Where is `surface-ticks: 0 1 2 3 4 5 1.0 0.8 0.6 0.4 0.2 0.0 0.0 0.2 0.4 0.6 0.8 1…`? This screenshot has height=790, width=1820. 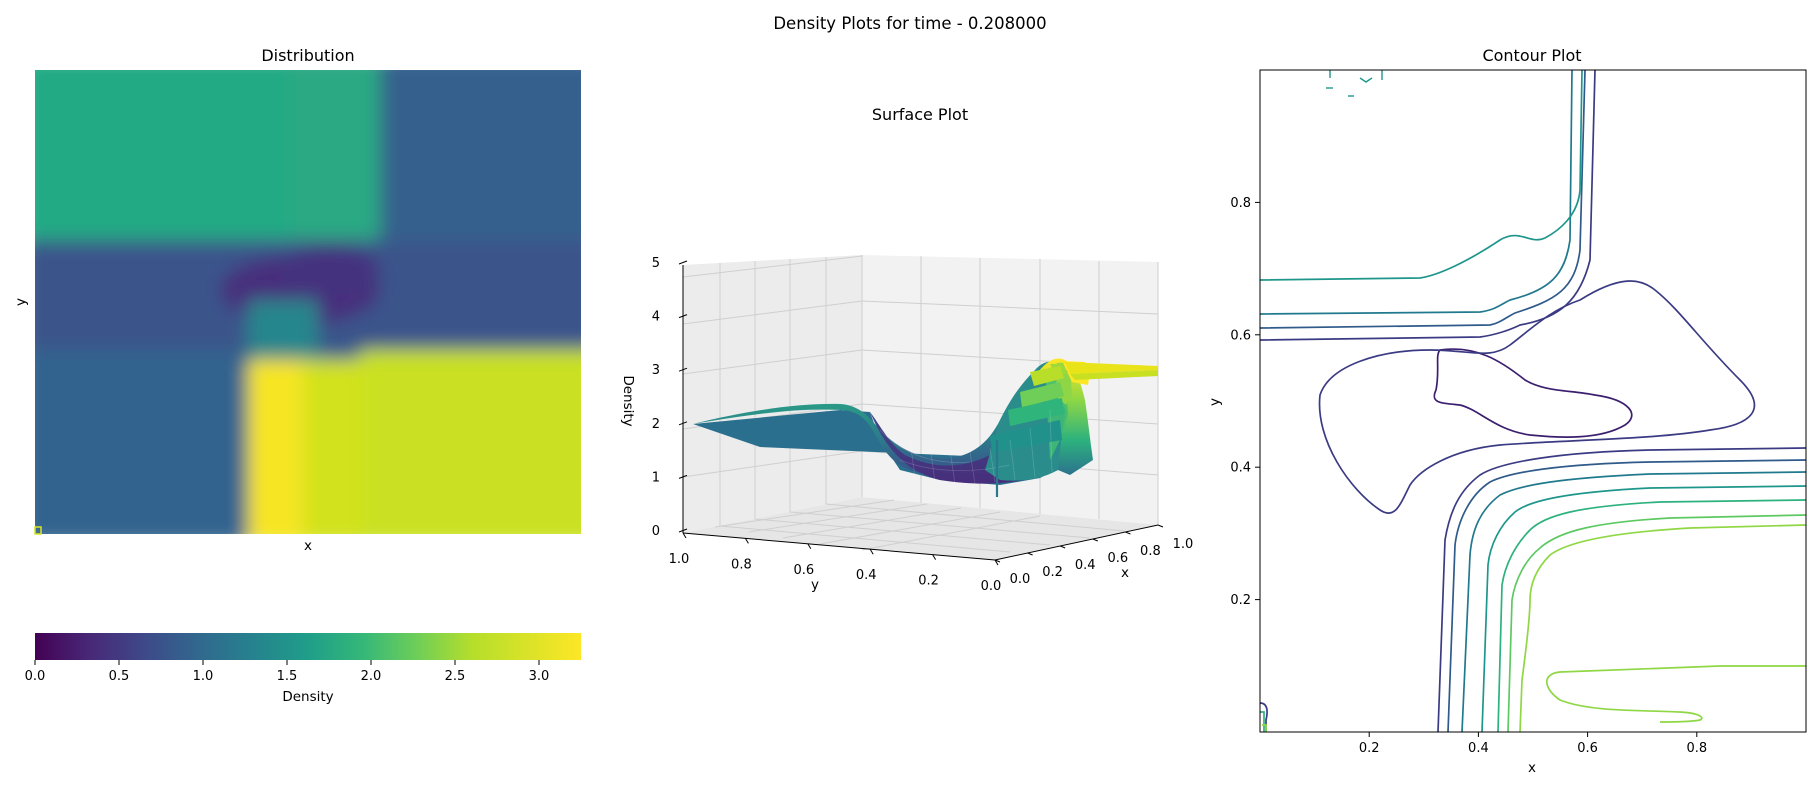 surface-ticks: 0 1 2 3 4 5 1.0 0.8 0.6 0.4 0.2 0.0 0.0 0.2 0.4 0.6 0.8 1… is located at coordinates (923, 425).